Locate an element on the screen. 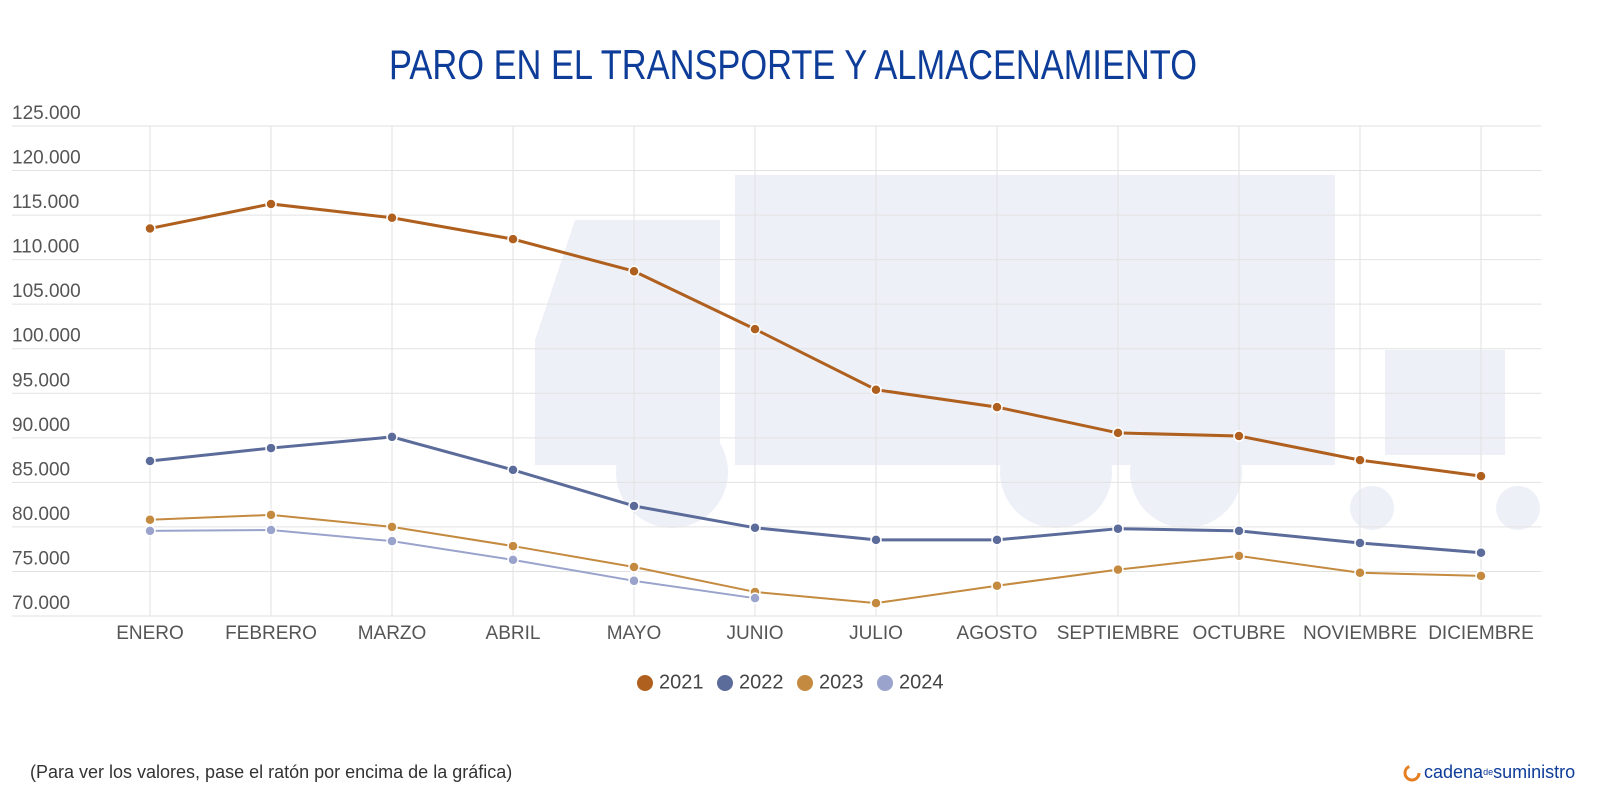 Image resolution: width=1600 pixels, height=800 pixels. y-tick-label: 120.000 is located at coordinates (46, 158).